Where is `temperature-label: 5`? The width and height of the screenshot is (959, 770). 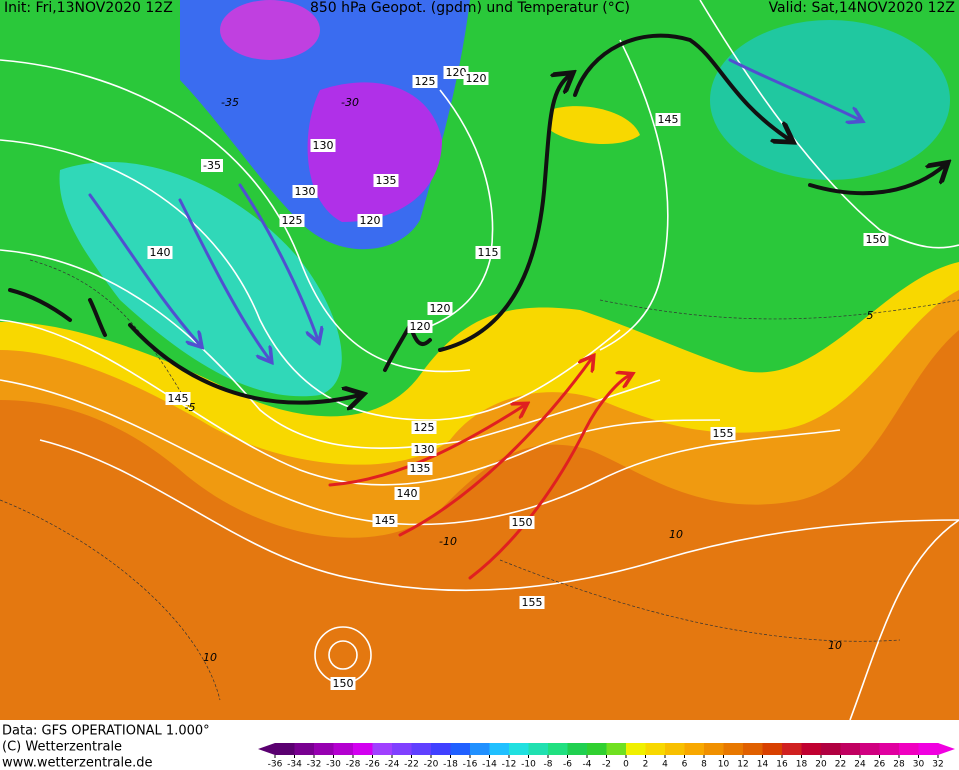
temperature-label: 5 is located at coordinates (870, 315).